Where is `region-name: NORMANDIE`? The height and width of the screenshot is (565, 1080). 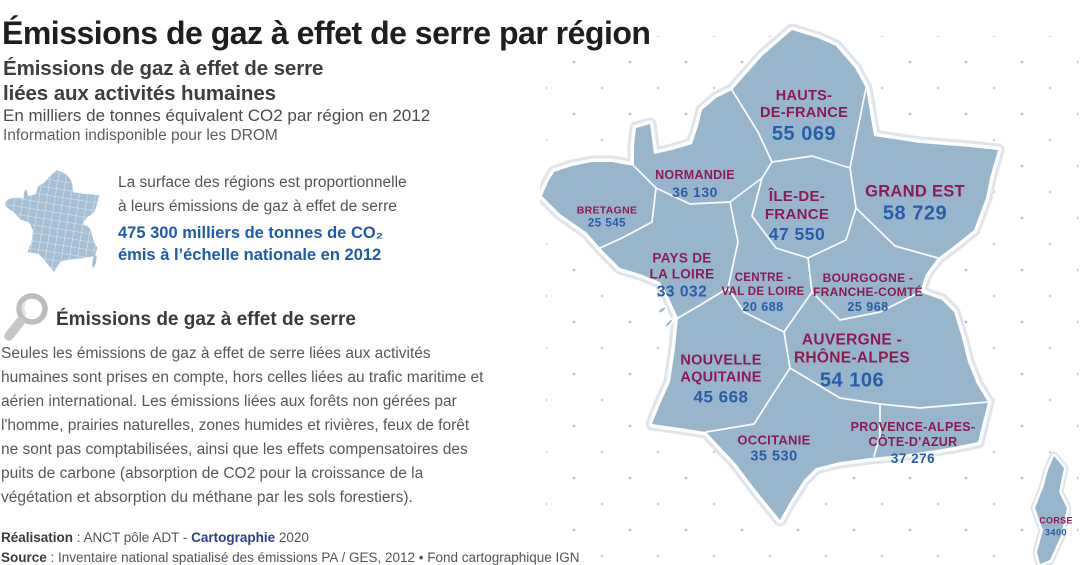
region-name: NORMANDIE is located at coordinates (695, 175).